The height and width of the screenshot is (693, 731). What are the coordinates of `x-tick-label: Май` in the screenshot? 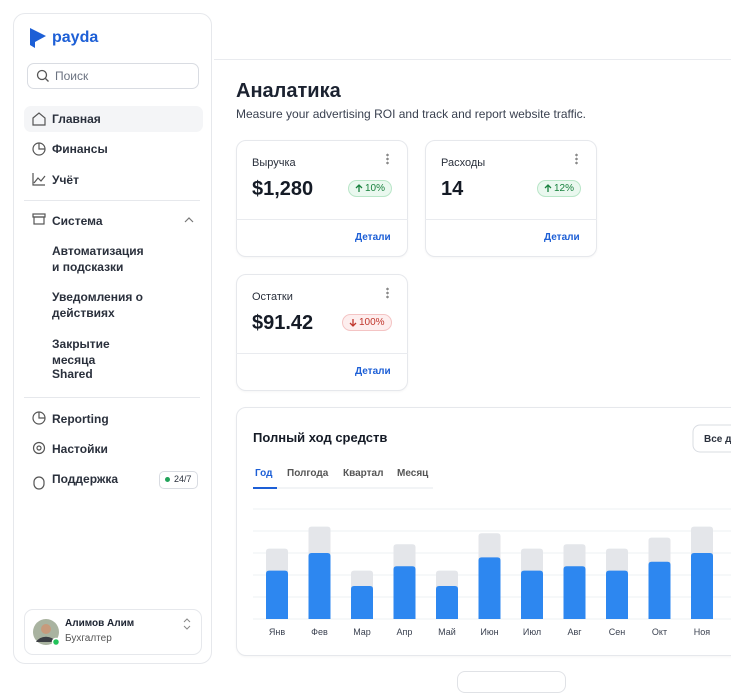 It's located at (447, 632).